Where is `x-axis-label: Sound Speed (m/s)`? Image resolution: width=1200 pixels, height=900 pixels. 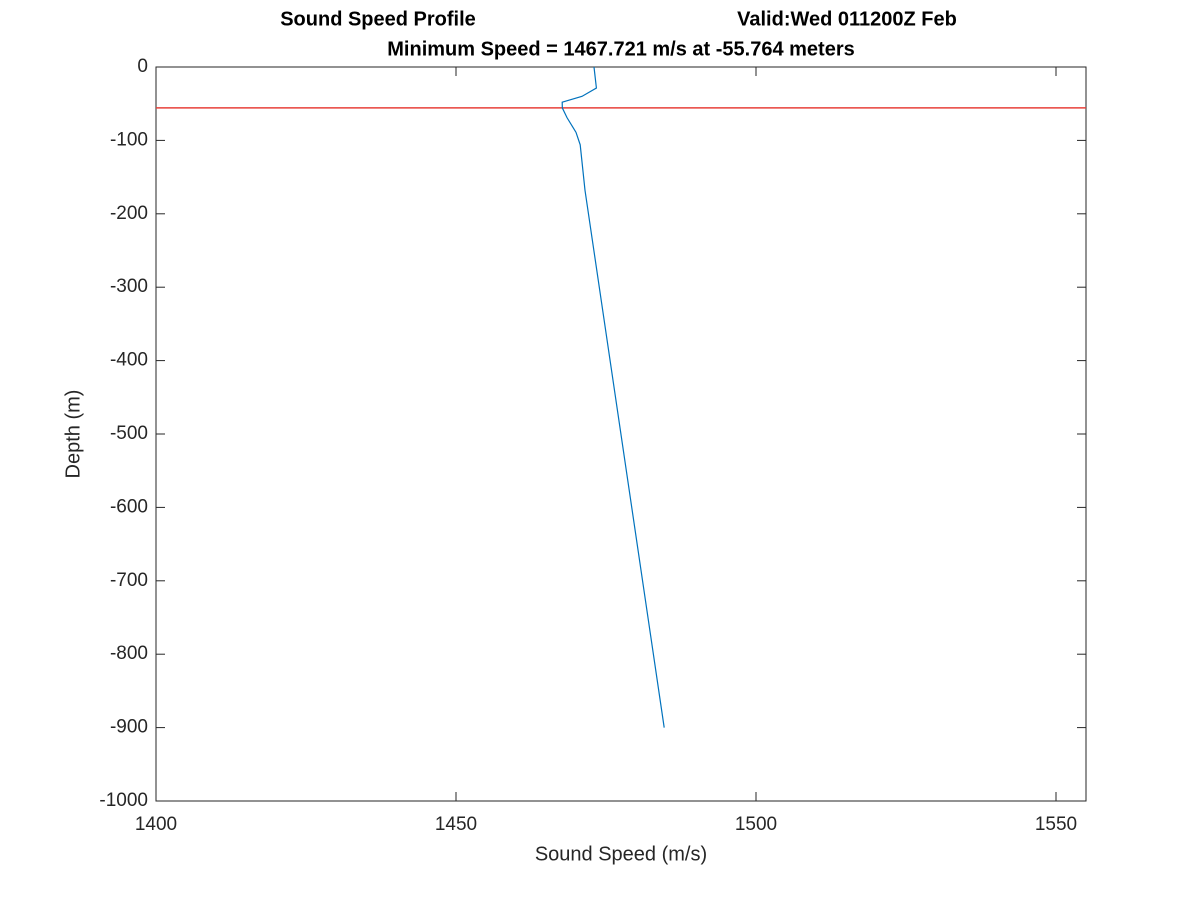
x-axis-label: Sound Speed (m/s) is located at coordinates (621, 854).